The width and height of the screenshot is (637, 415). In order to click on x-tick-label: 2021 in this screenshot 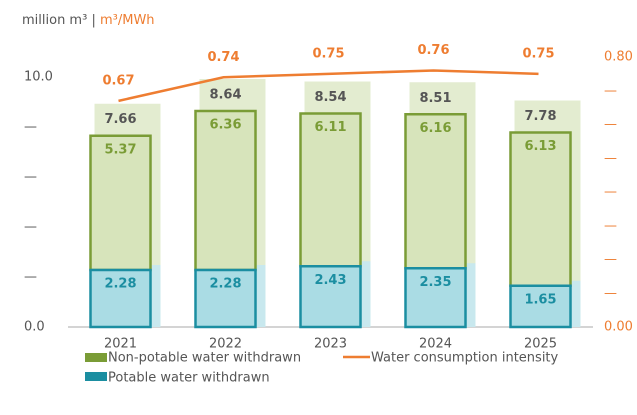, I will do `click(120, 344)`.